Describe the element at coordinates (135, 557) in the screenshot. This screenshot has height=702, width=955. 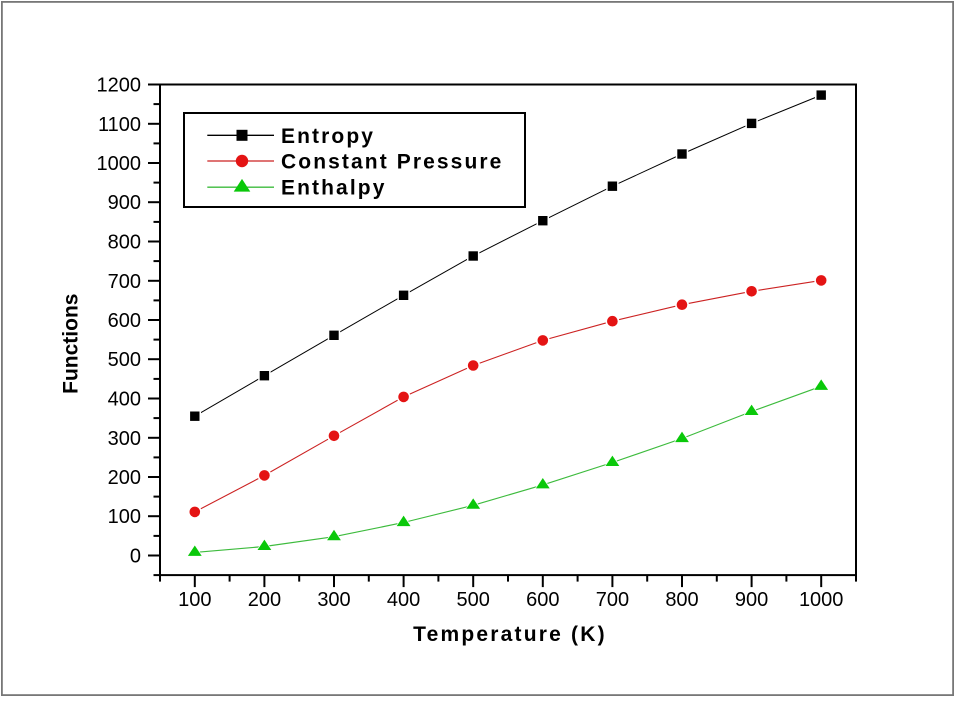
I see `svg-text: 0` at that location.